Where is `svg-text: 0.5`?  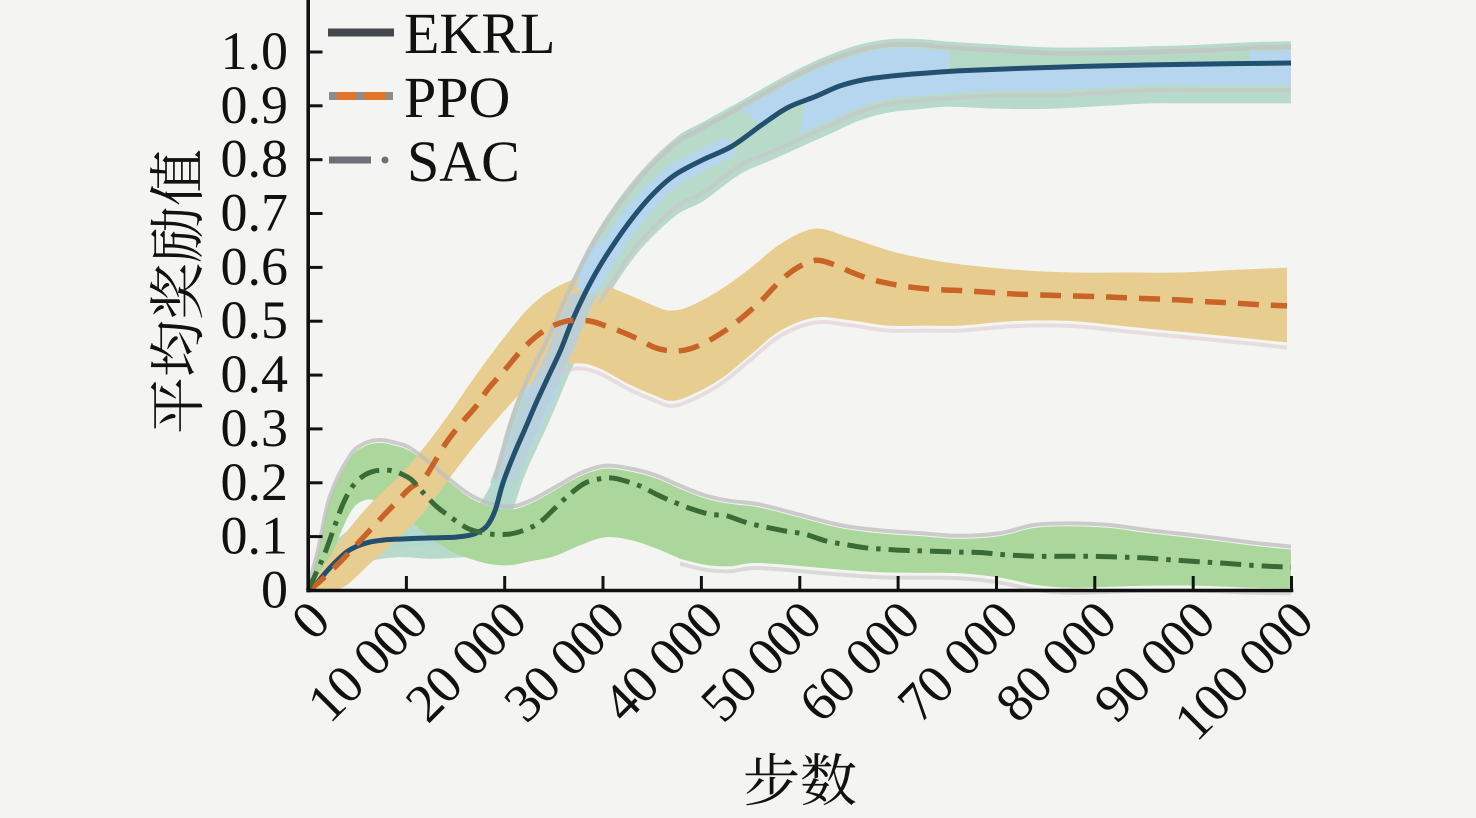
svg-text: 0.5 is located at coordinates (255, 320).